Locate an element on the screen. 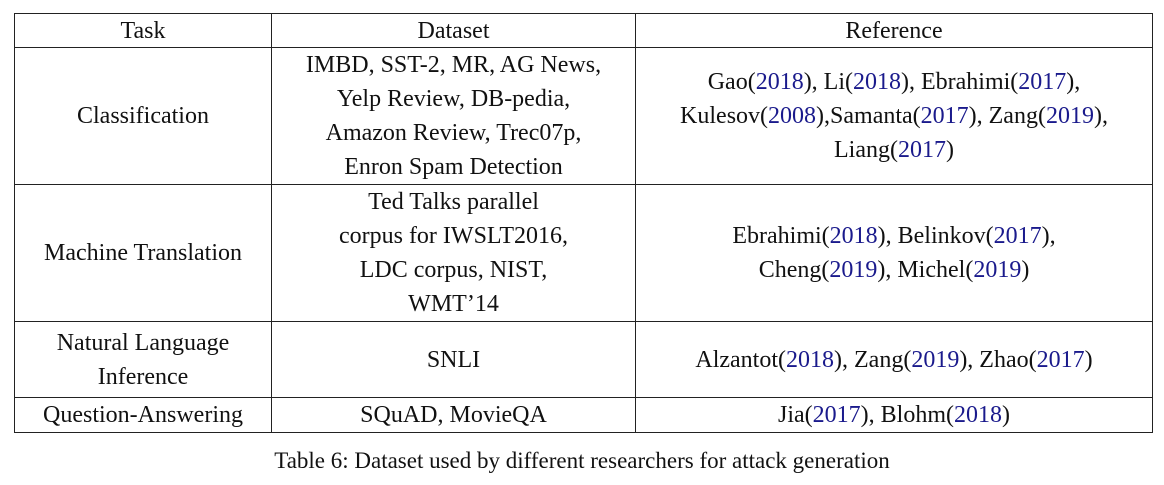 This screenshot has height=485, width=1164. dataset-line: IMBD, SST-2, MR, AG News, is located at coordinates (453, 65).